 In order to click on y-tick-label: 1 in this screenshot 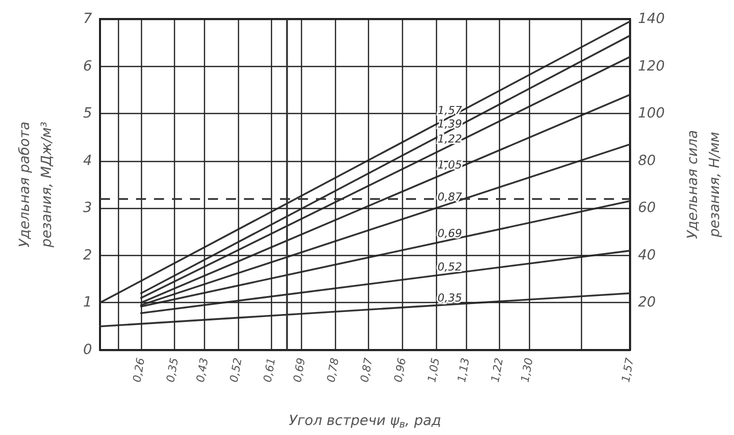, I will do `click(87, 302)`.